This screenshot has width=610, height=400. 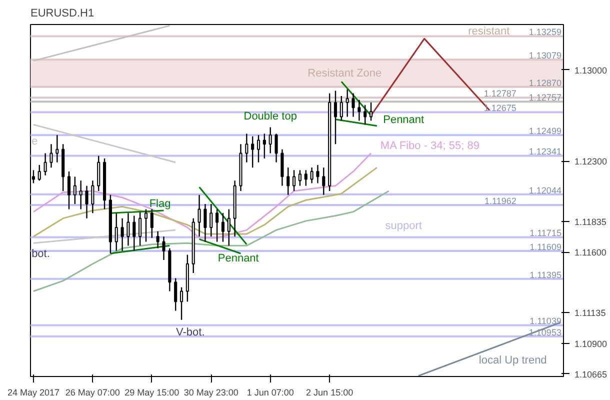 I want to click on y-tick-label: 1.10900, so click(x=591, y=343).